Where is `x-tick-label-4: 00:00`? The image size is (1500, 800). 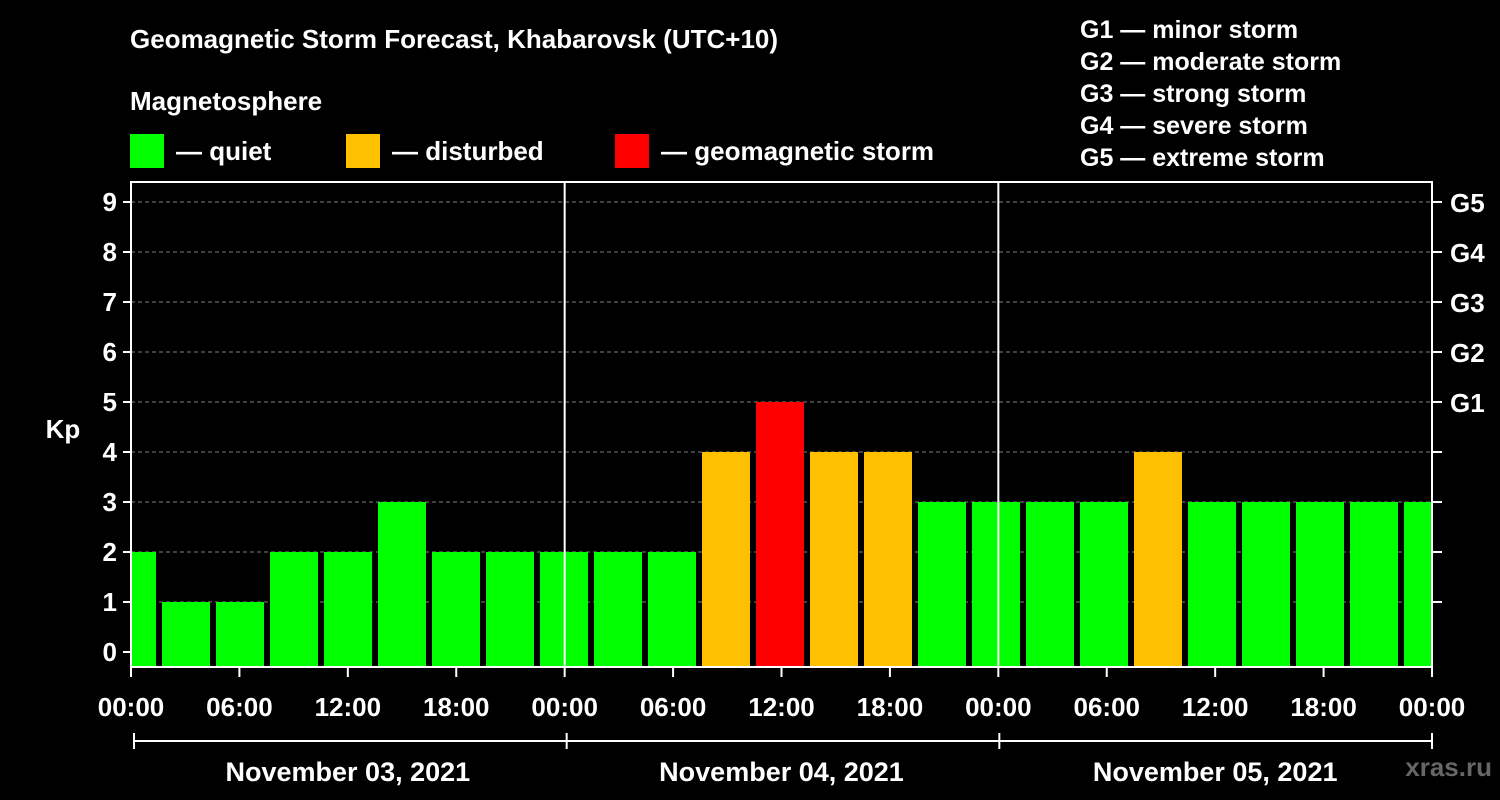 x-tick-label-4: 00:00 is located at coordinates (564, 707).